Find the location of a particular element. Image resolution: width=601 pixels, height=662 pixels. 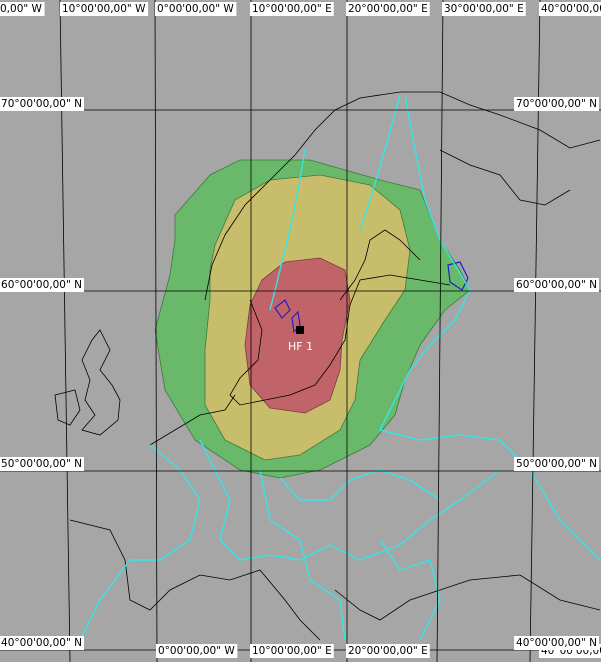

coordinate-label: 0,00" W is located at coordinates (21, 9).